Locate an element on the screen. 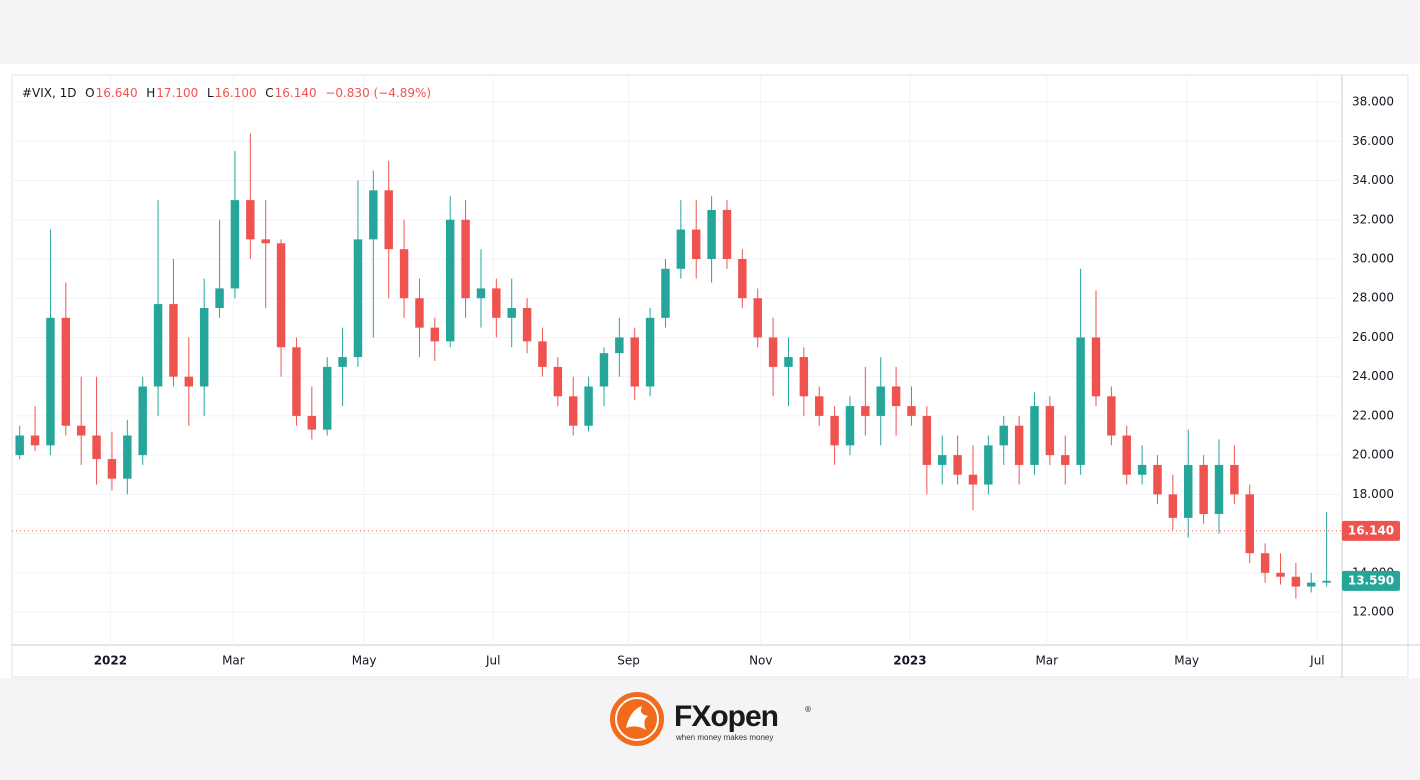 This screenshot has height=780, width=1420. ohlc-value: 16.640 is located at coordinates (116, 93).